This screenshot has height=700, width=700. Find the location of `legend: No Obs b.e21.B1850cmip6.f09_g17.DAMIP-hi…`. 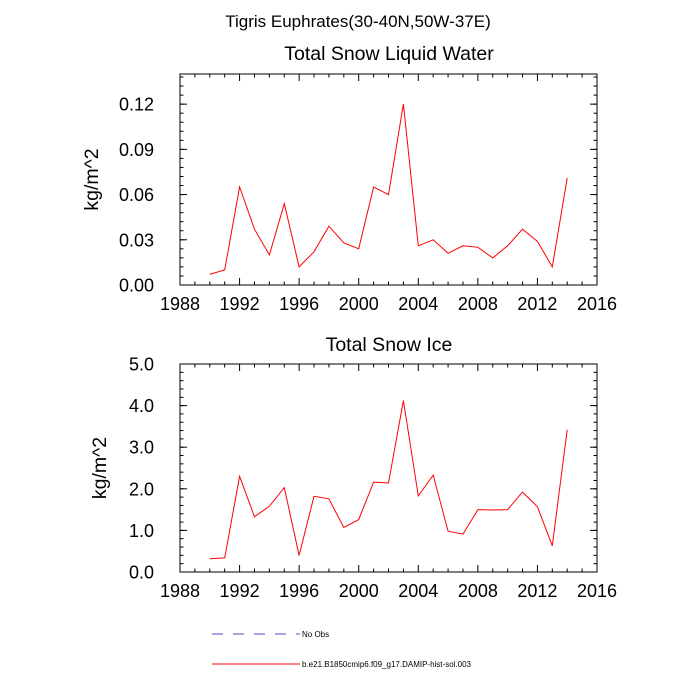

legend: No Obs b.e21.B1850cmip6.f09_g17.DAMIP-hi… is located at coordinates (342, 649).